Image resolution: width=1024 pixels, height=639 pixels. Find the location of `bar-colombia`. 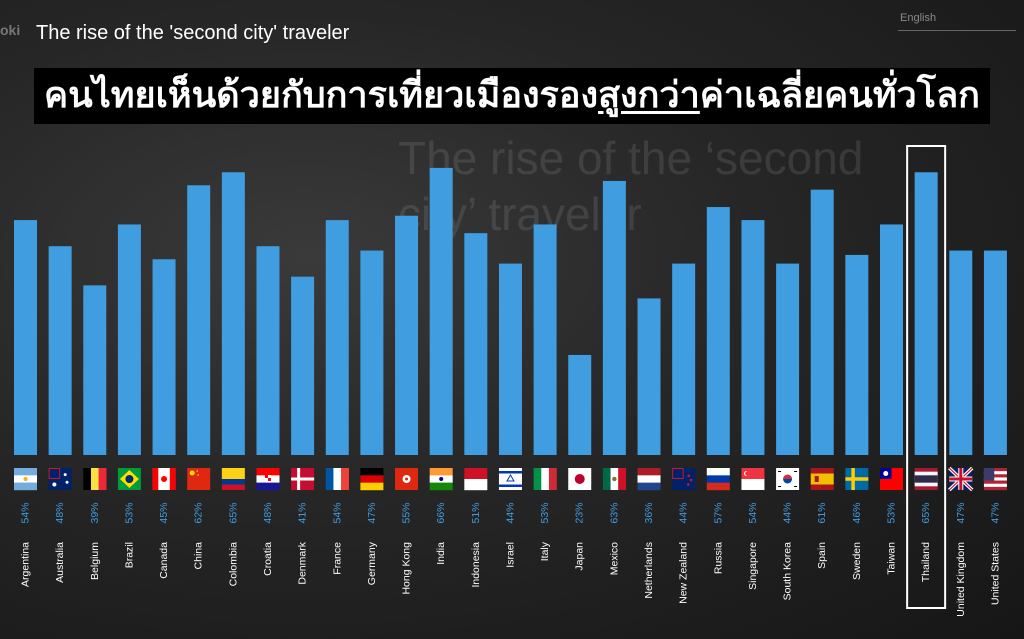

bar-colombia is located at coordinates (233, 313).